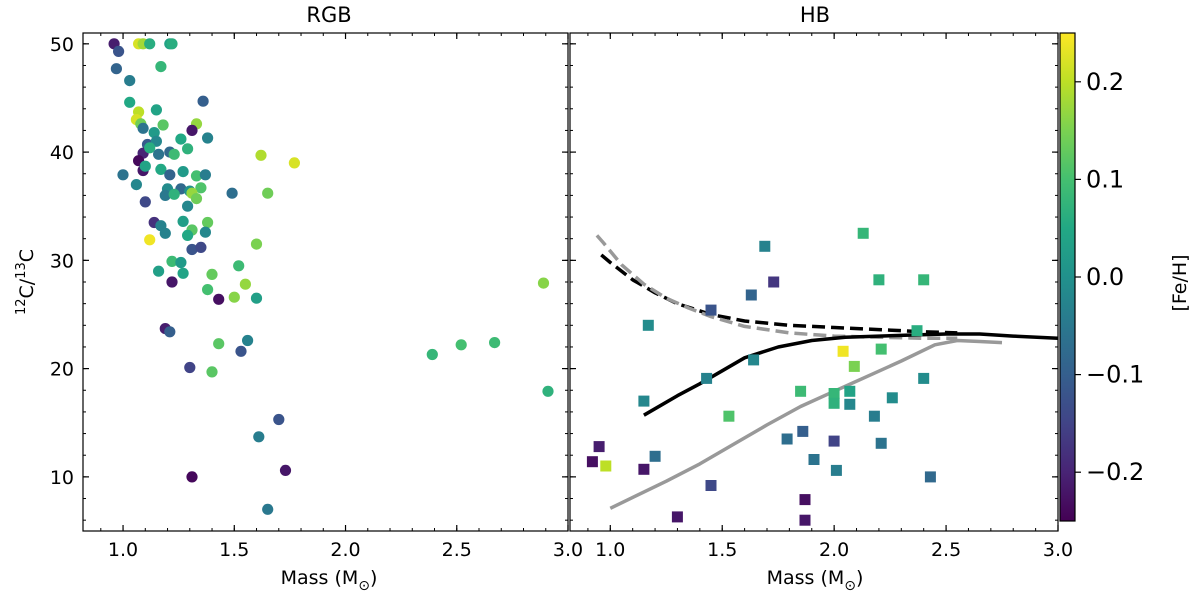  What do you see at coordinates (850, 374) in the screenshot?
I see `model-solid-black` at bounding box center [850, 374].